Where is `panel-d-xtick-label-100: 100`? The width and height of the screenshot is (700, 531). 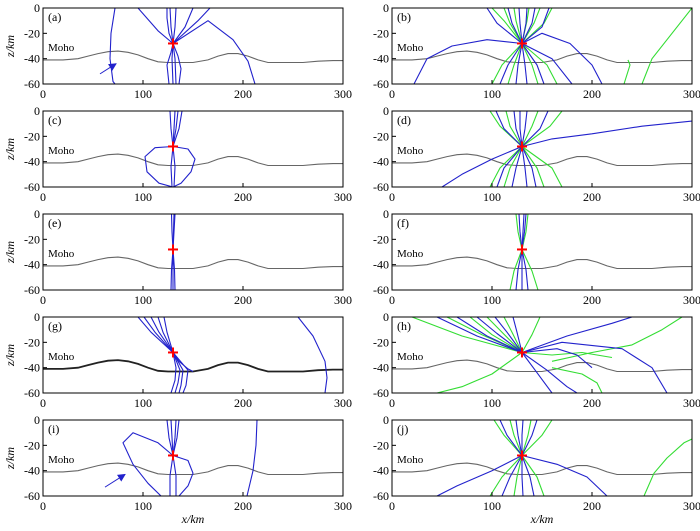
panel-d-xtick-label-100: 100 is located at coordinates (492, 197).